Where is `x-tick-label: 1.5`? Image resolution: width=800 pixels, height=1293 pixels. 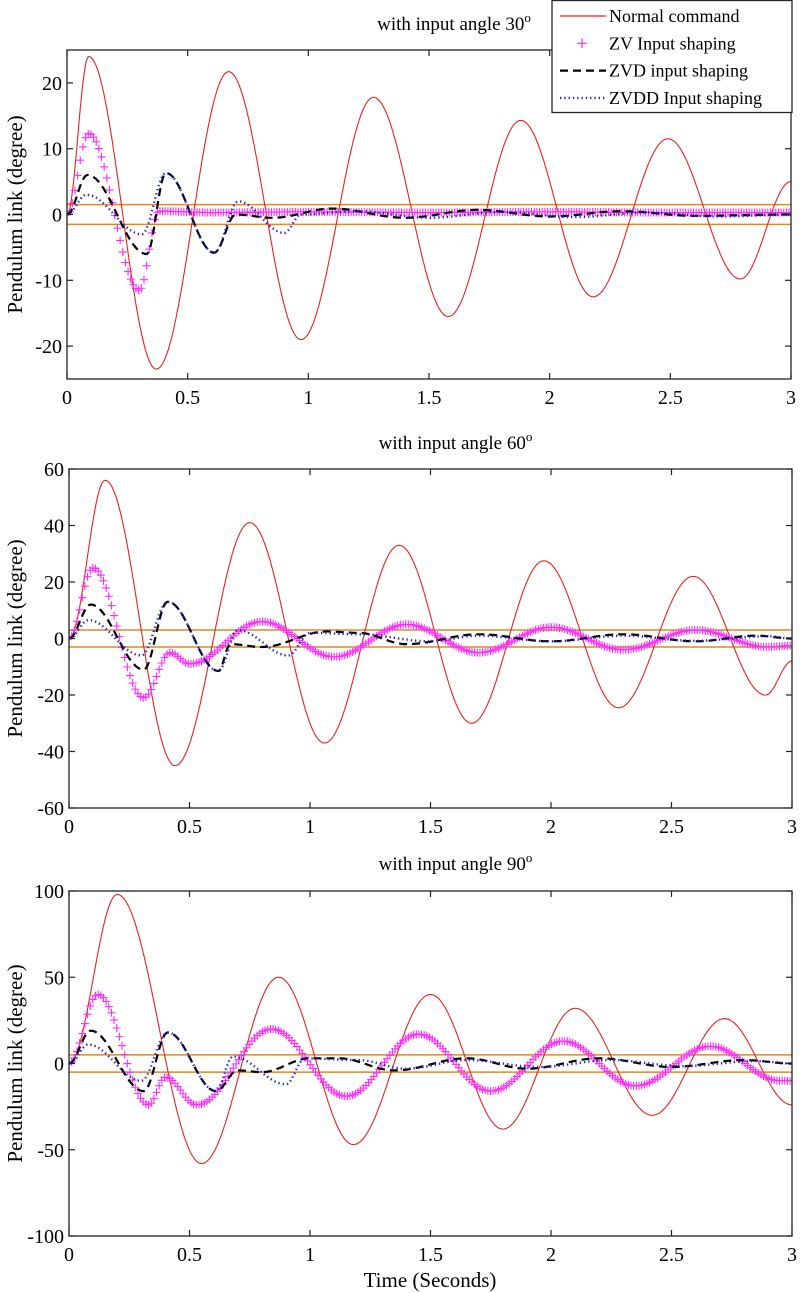
x-tick-label: 1.5 is located at coordinates (429, 398).